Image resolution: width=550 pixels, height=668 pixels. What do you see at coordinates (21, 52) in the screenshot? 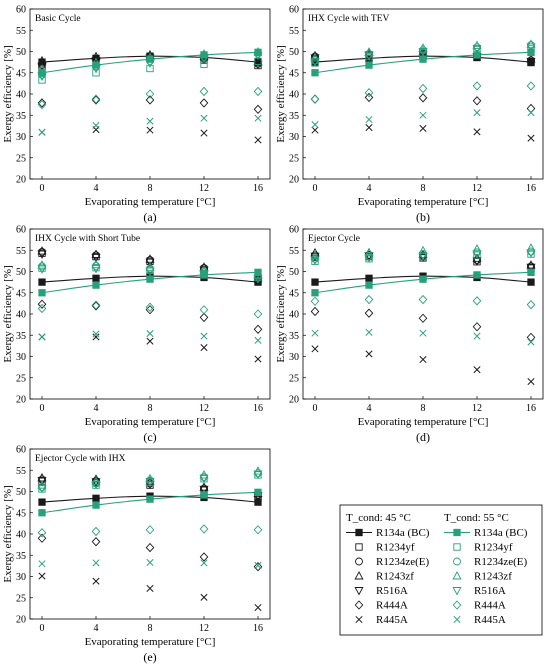
I see `y-tick-label: 50` at bounding box center [21, 52].